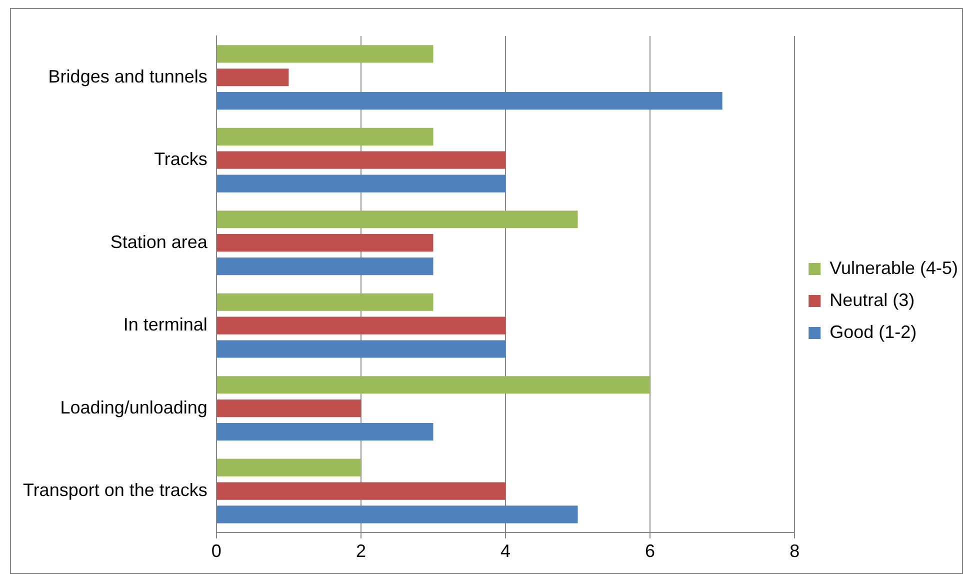 Image resolution: width=973 pixels, height=574 pixels. What do you see at coordinates (165, 324) in the screenshot?
I see `y-tick-label: In terminal` at bounding box center [165, 324].